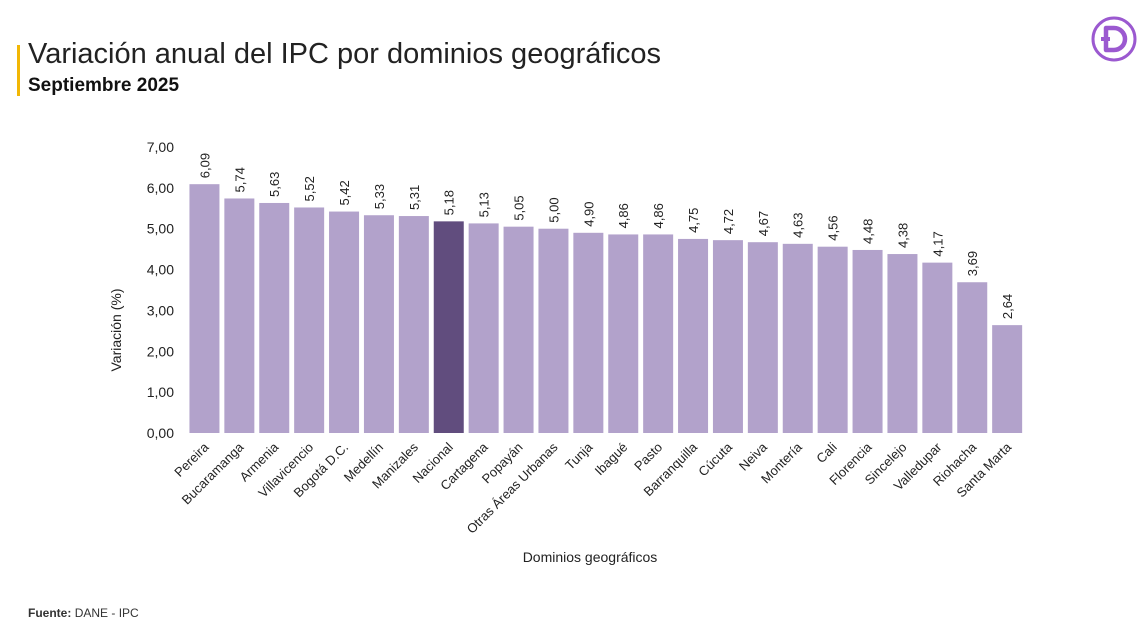  Describe the element at coordinates (448, 327) in the screenshot. I see `bar-nacional` at that location.